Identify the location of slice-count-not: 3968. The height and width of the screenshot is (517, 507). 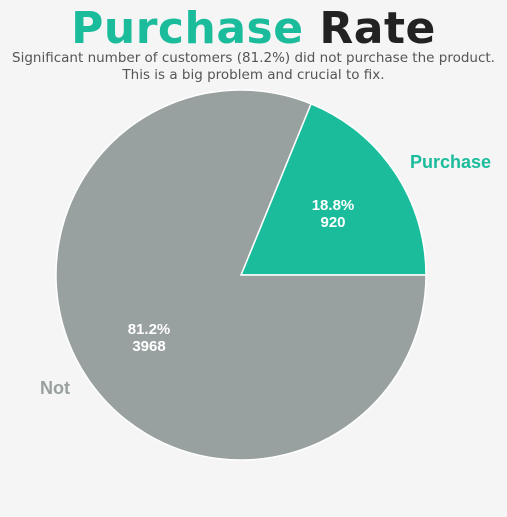
(148, 346).